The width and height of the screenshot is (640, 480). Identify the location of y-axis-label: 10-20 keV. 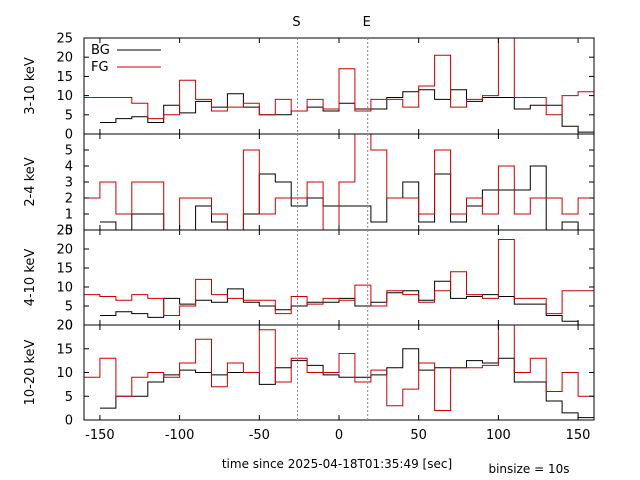
(30, 372).